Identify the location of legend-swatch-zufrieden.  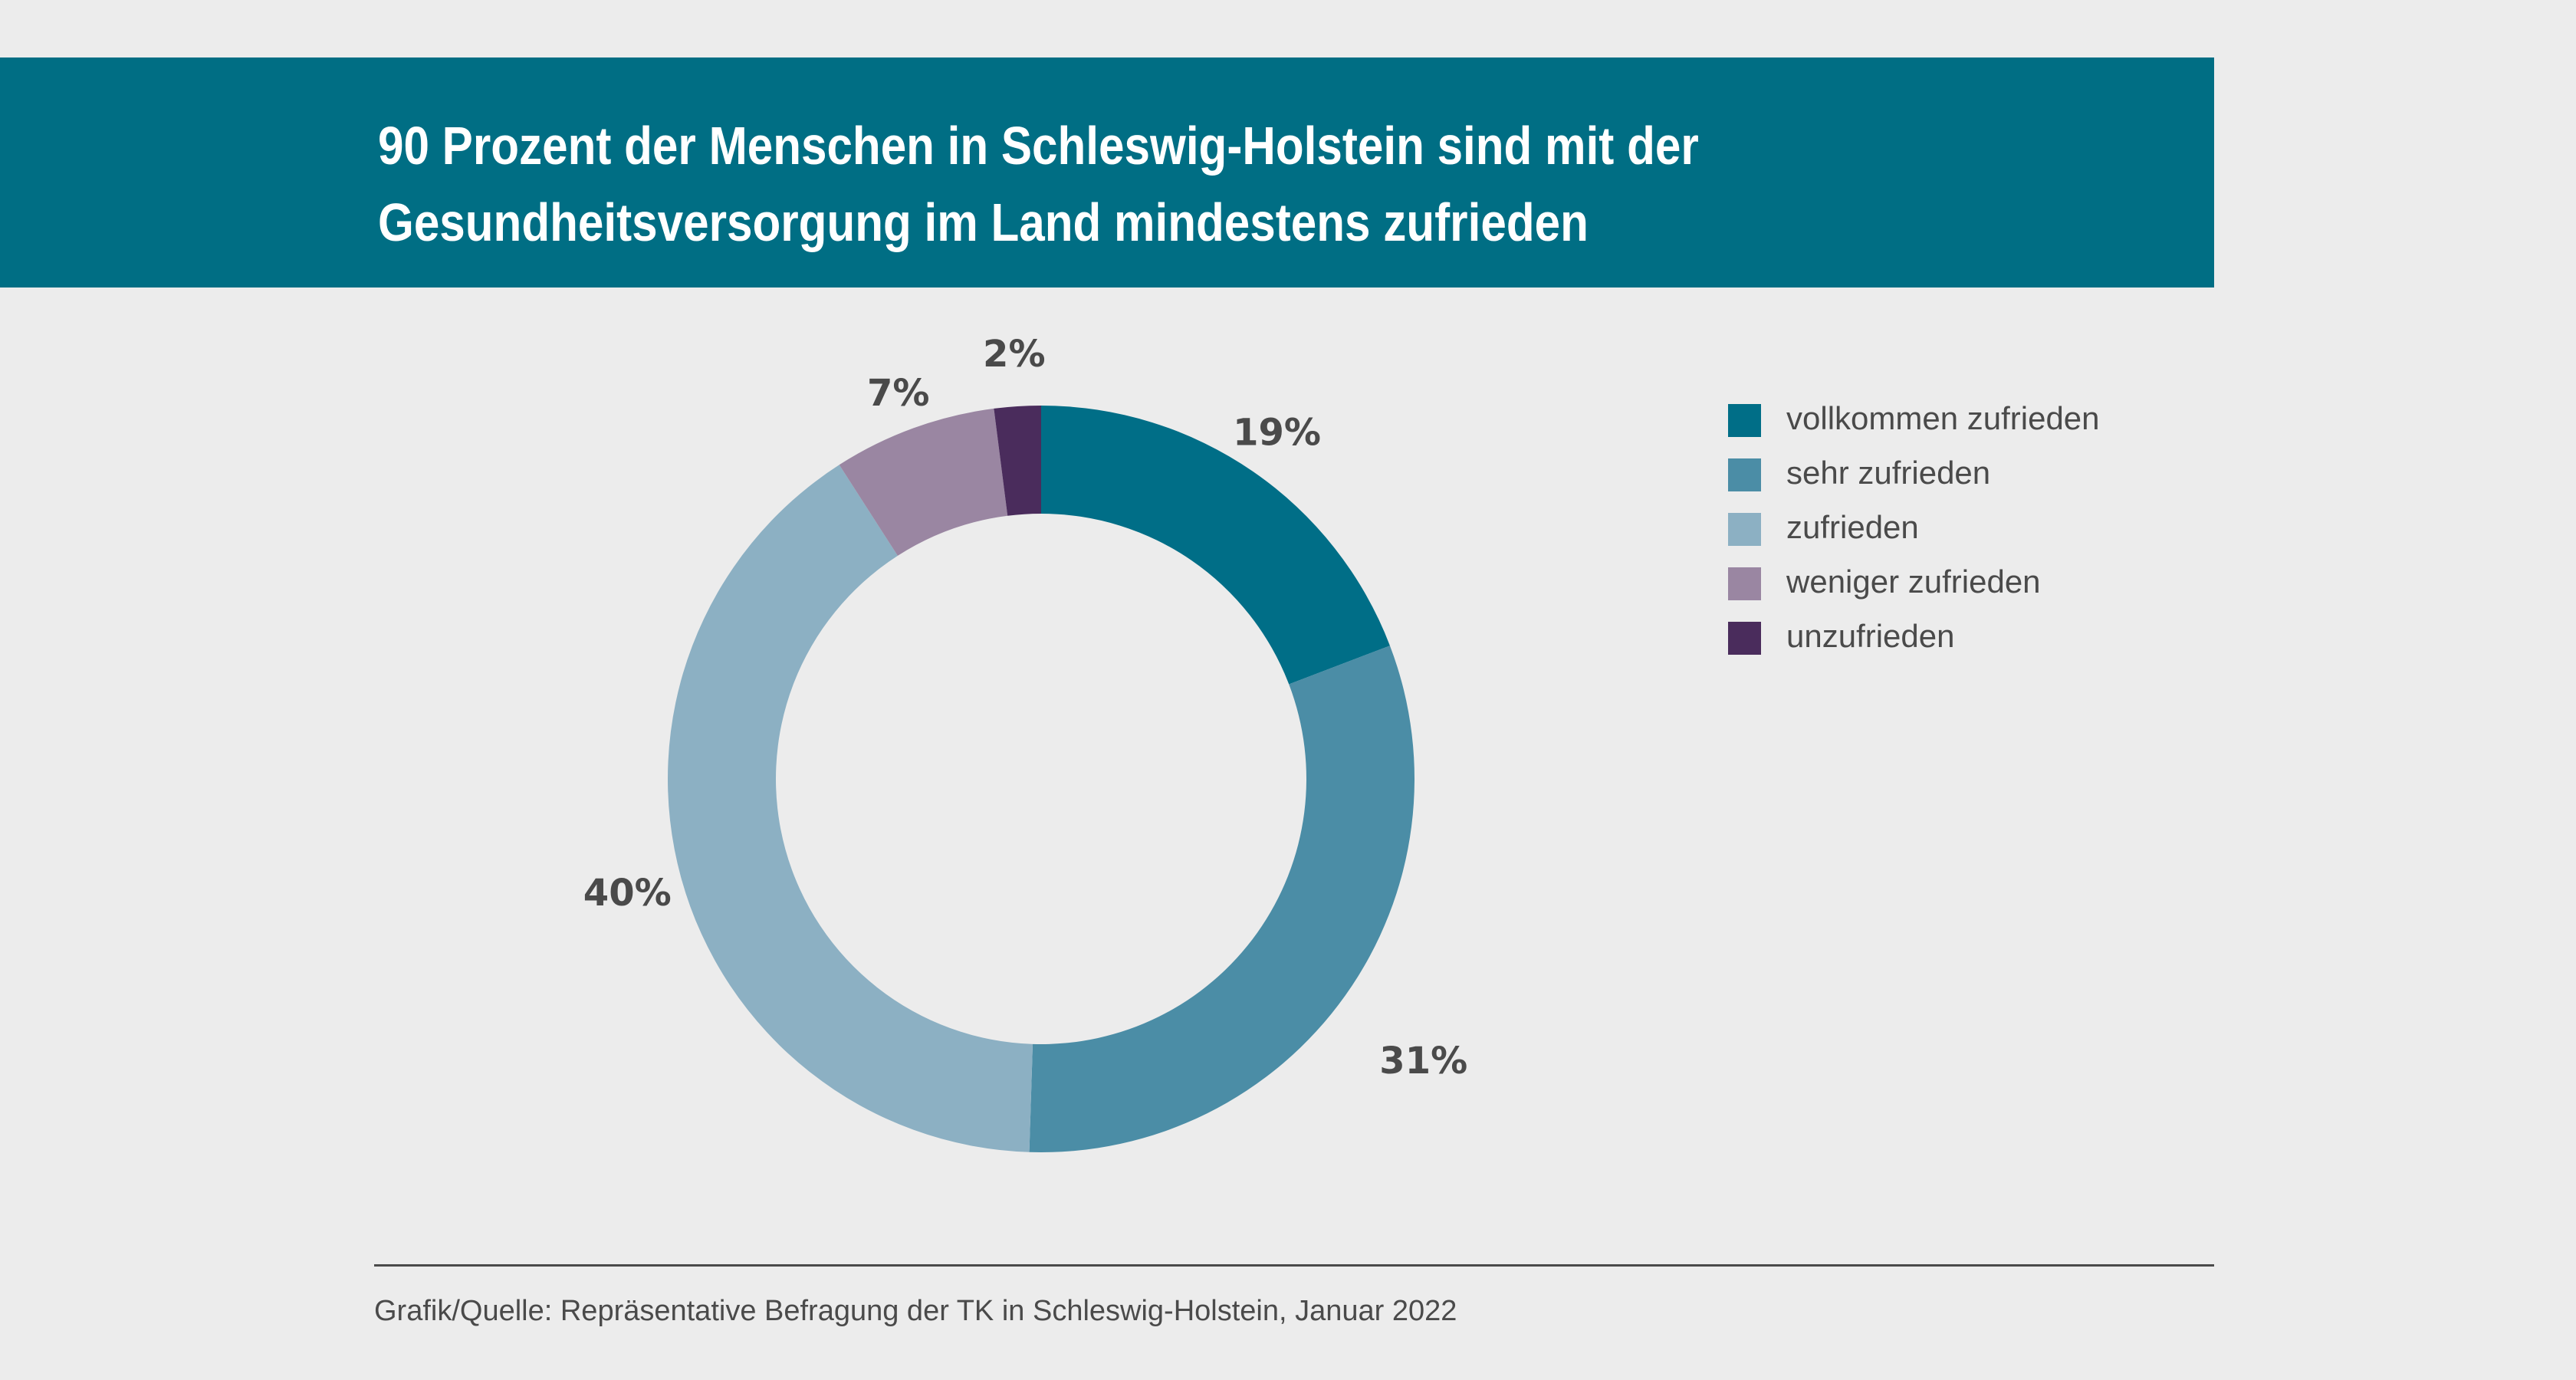
(1744, 529).